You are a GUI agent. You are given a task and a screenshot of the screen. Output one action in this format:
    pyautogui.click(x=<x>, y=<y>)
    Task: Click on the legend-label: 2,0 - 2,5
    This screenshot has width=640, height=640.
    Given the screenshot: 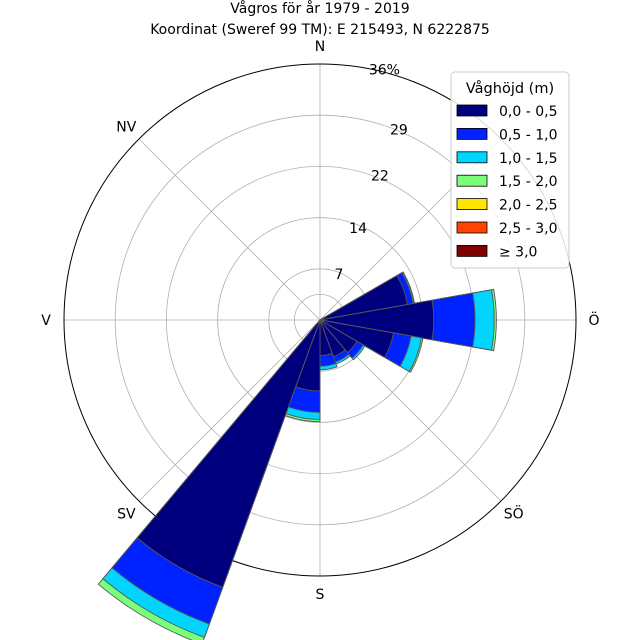 What is the action you would take?
    pyautogui.click(x=528, y=206)
    